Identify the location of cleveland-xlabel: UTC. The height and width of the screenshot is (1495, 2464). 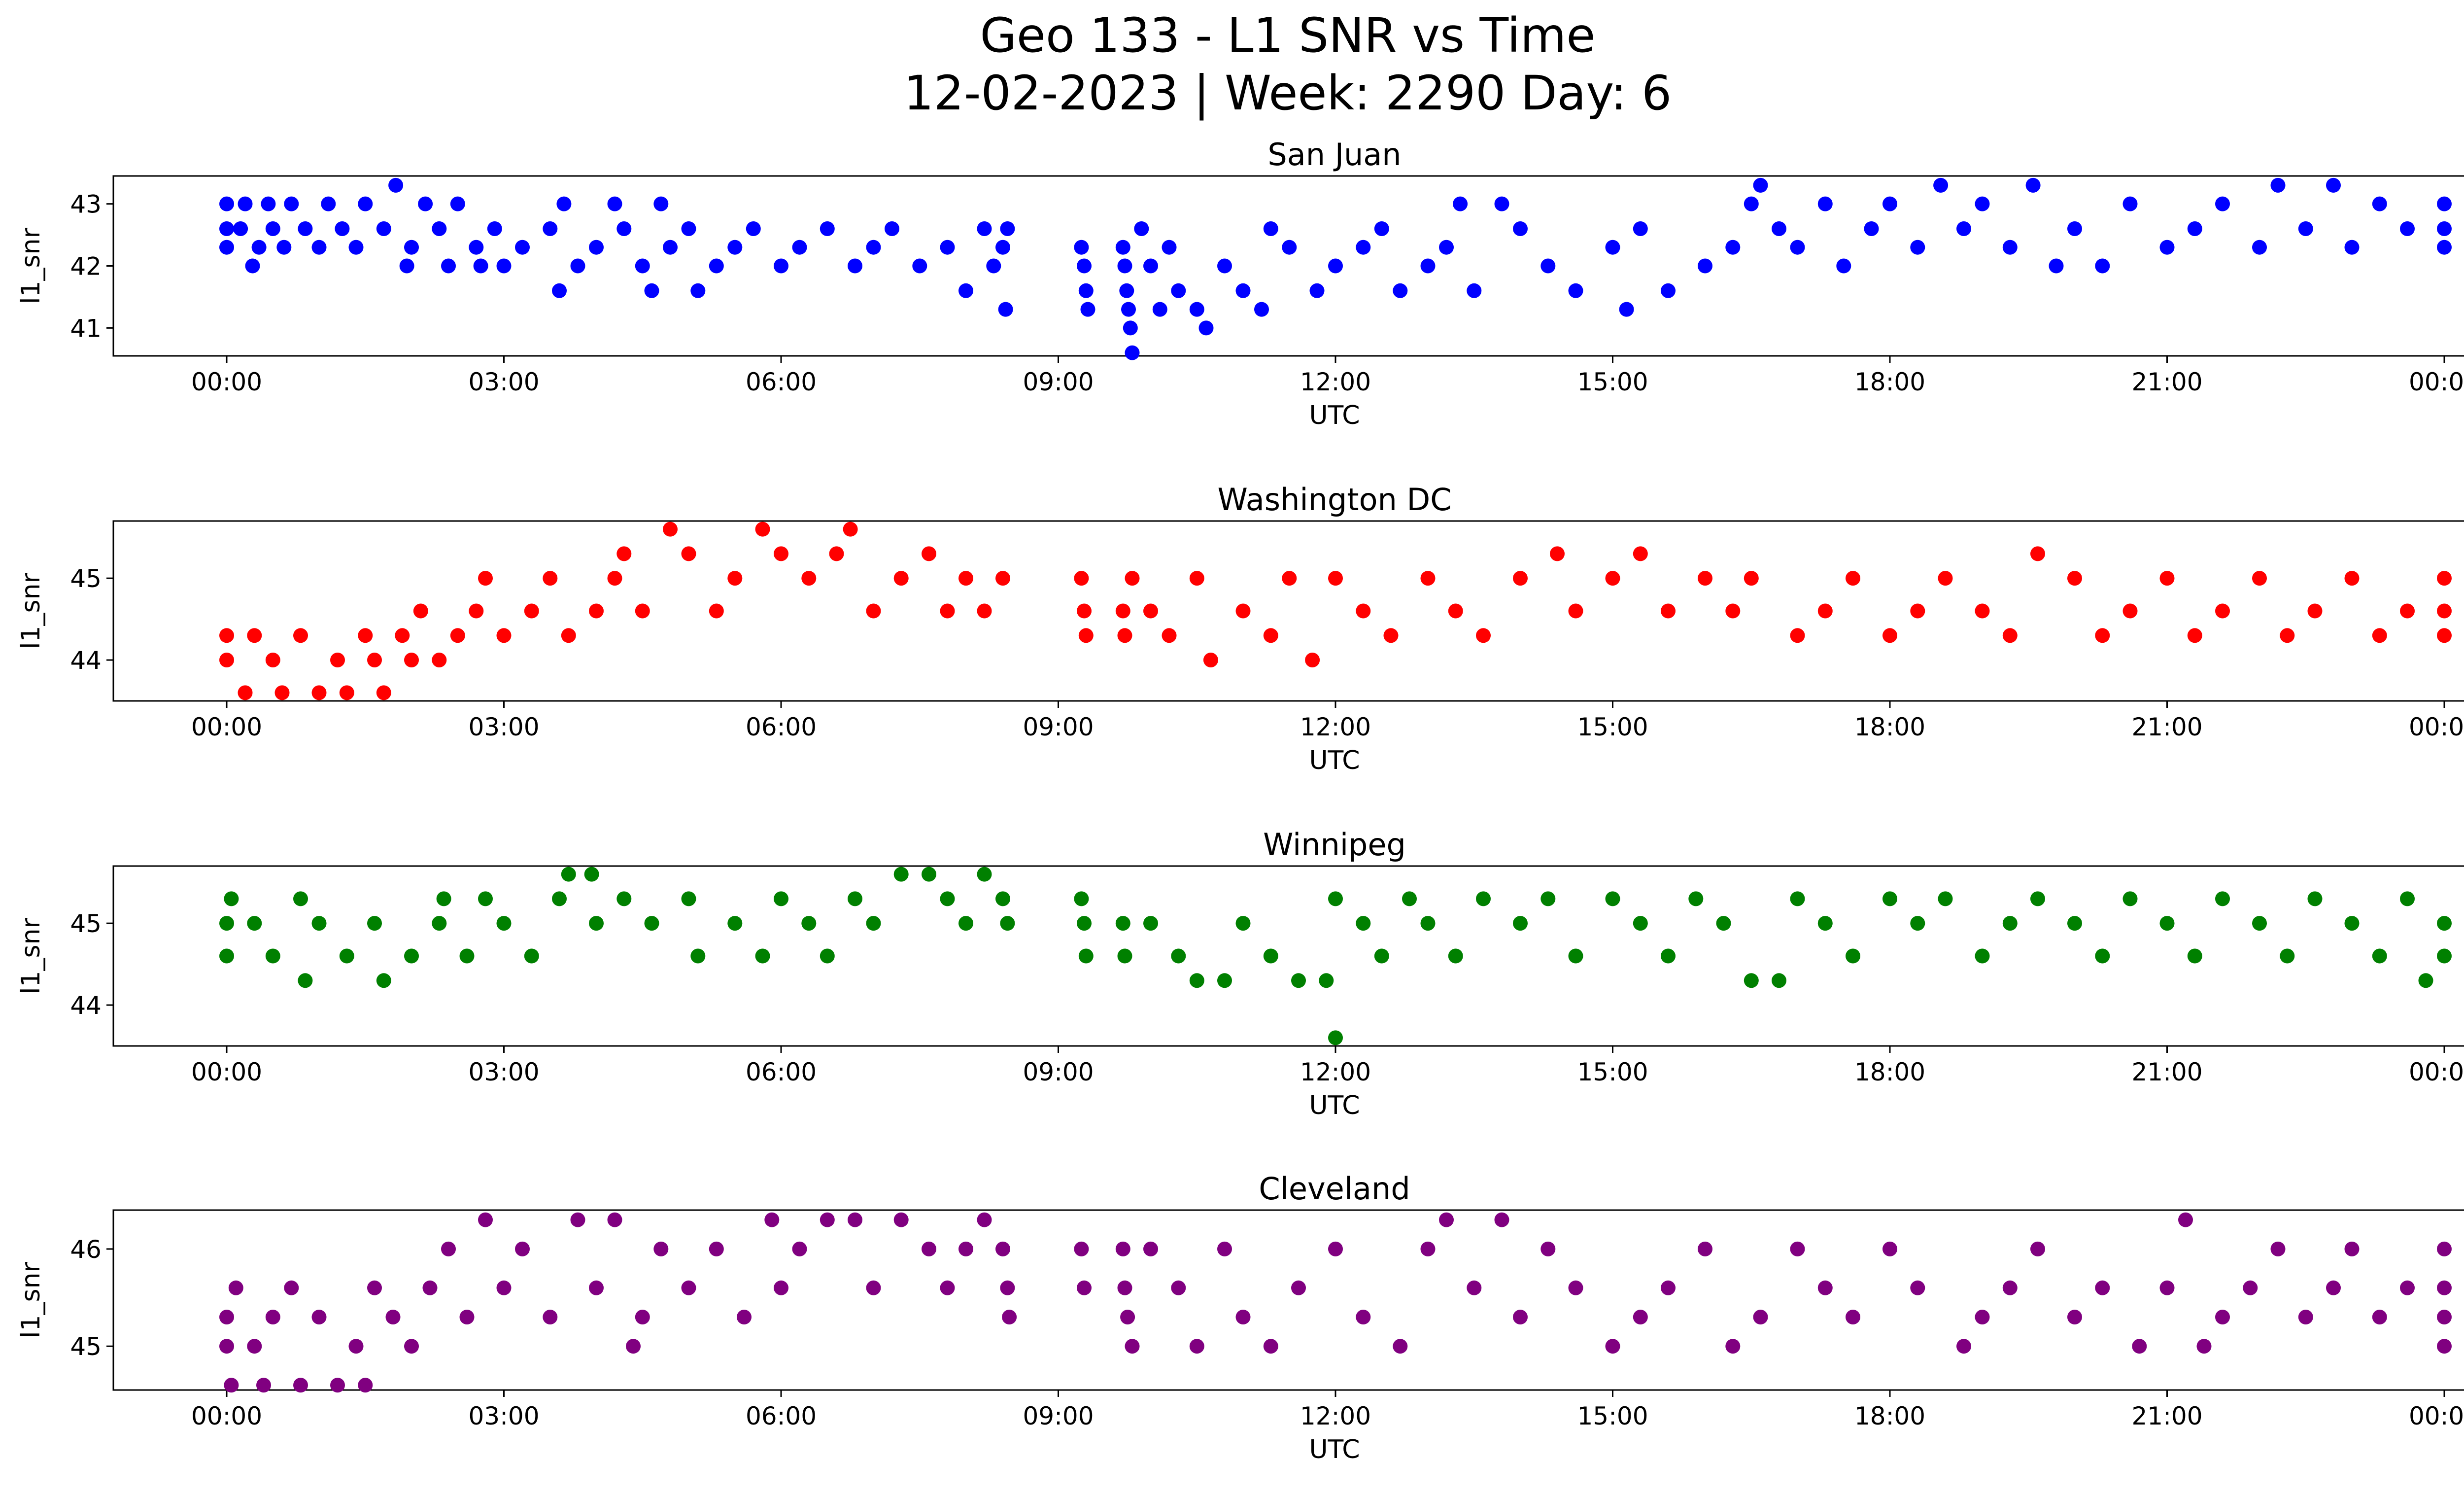
(1334, 1449).